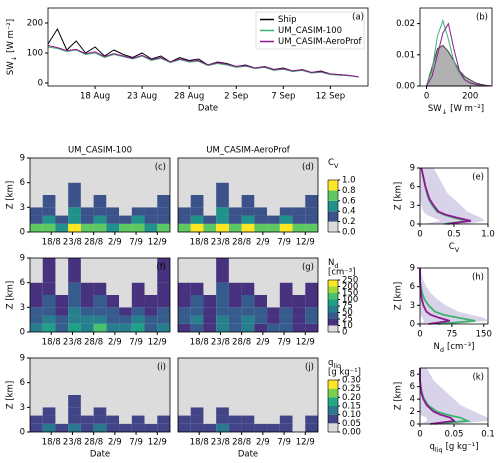  What do you see at coordinates (22, 233) in the screenshot?
I see `y-tick-label: 0` at bounding box center [22, 233].